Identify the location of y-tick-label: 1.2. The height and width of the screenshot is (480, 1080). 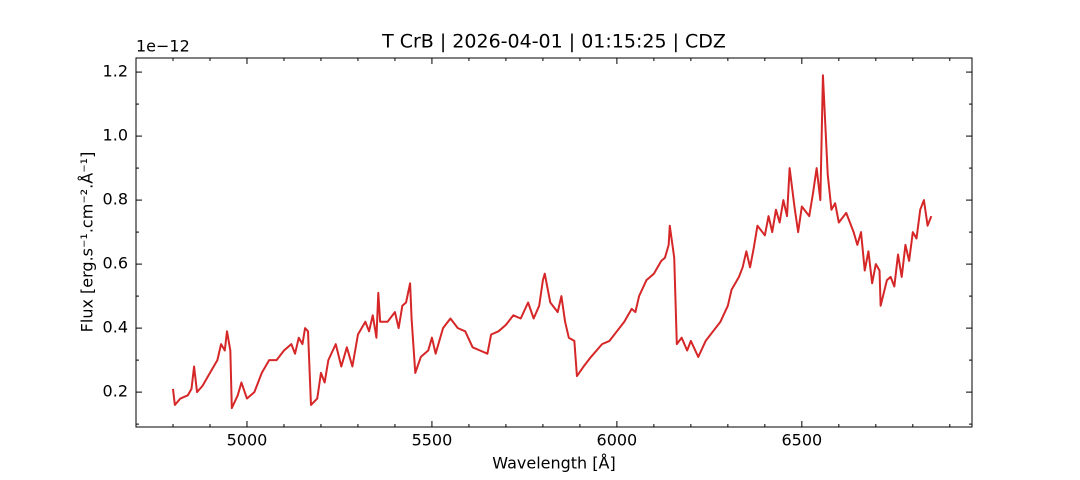
(115, 71).